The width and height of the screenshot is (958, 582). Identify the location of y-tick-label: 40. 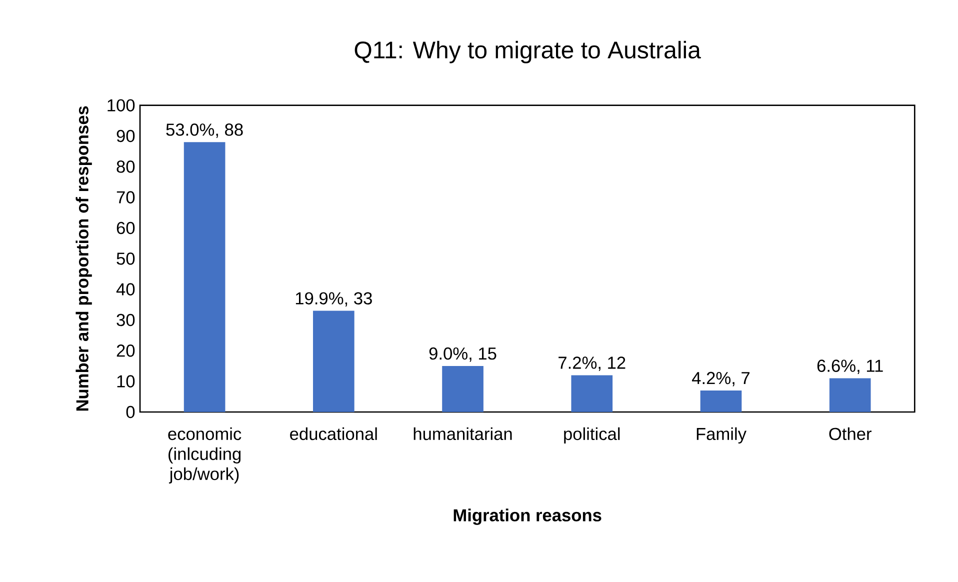
(125, 289).